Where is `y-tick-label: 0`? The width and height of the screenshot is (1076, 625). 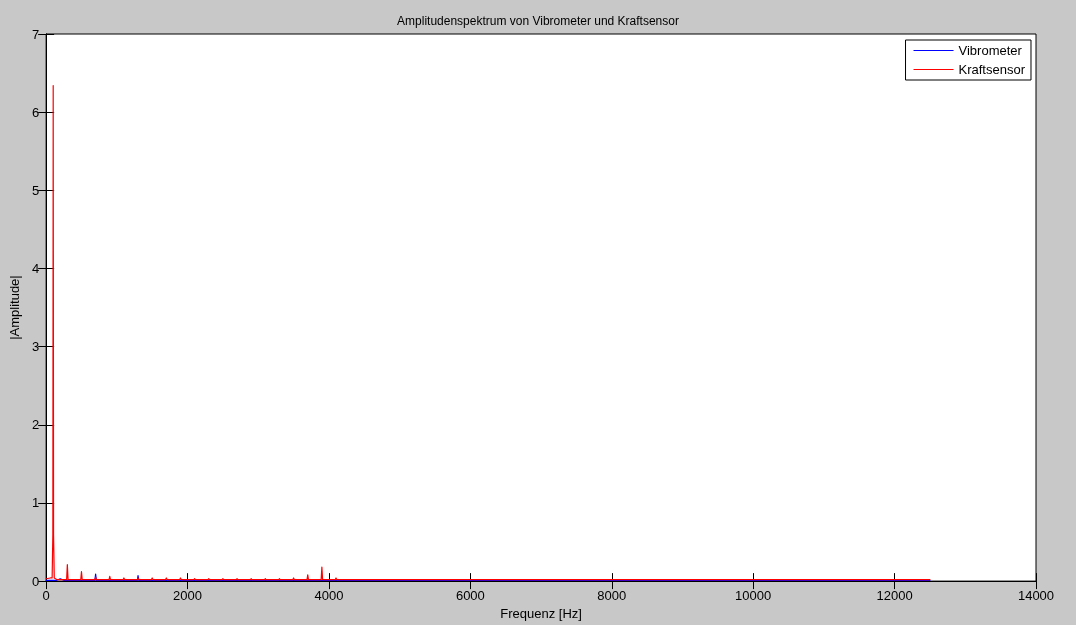
y-tick-label: 0 is located at coordinates (35, 581).